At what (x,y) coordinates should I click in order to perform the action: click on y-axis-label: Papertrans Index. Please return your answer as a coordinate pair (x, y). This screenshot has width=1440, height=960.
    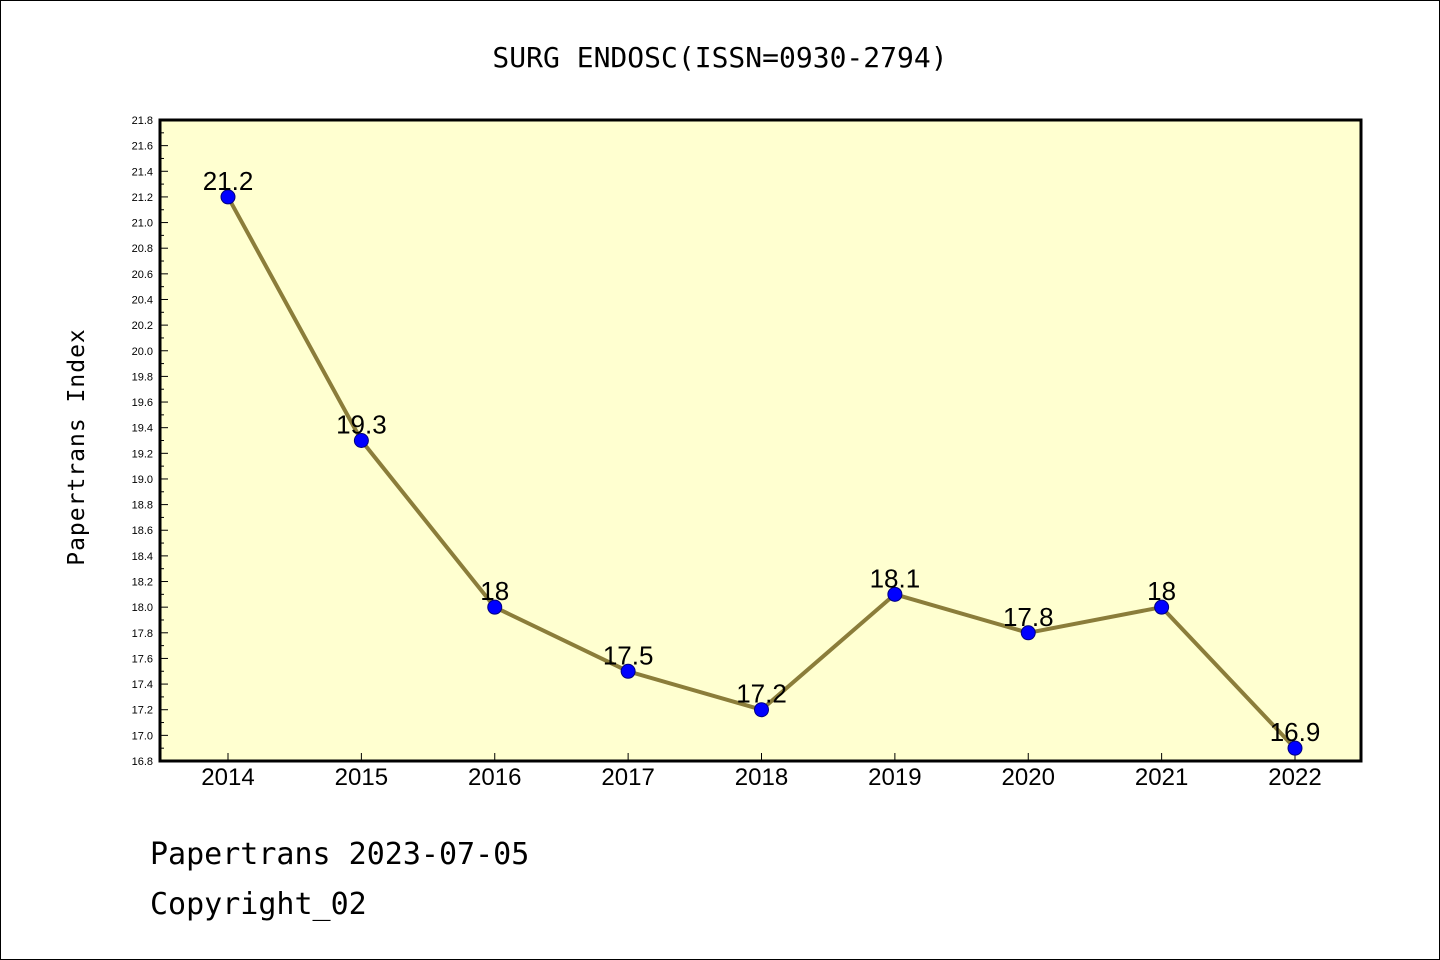
    Looking at the image, I should click on (77, 447).